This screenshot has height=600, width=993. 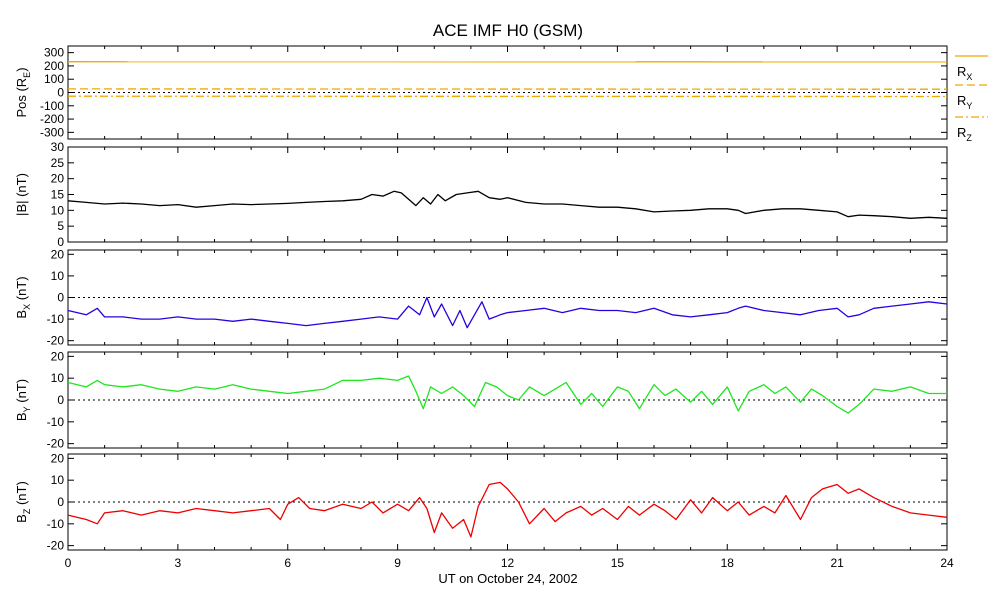 I want to click on y-tick-label: 300, so click(x=54, y=53).